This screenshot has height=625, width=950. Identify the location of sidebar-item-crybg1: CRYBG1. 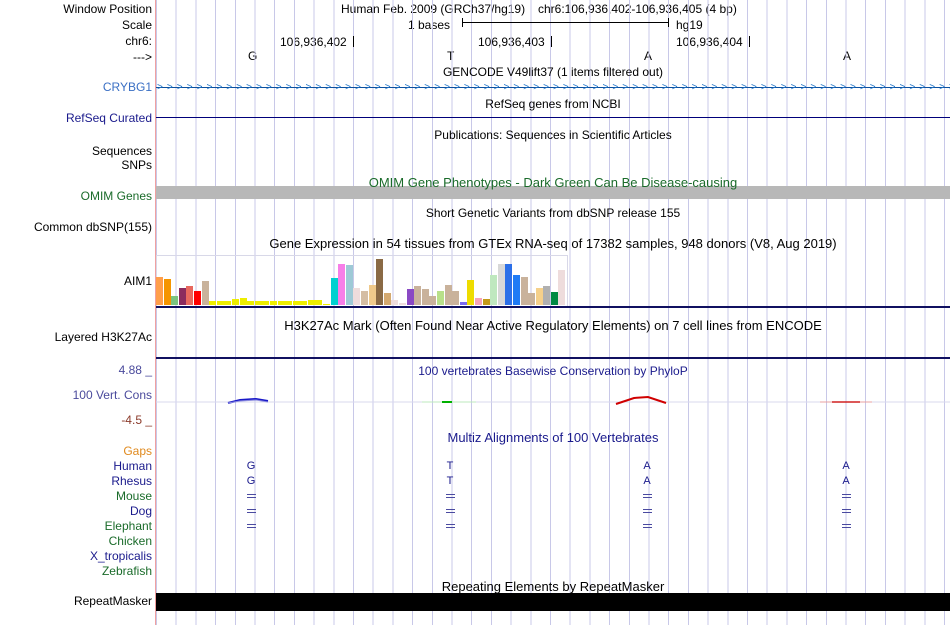
(127, 87).